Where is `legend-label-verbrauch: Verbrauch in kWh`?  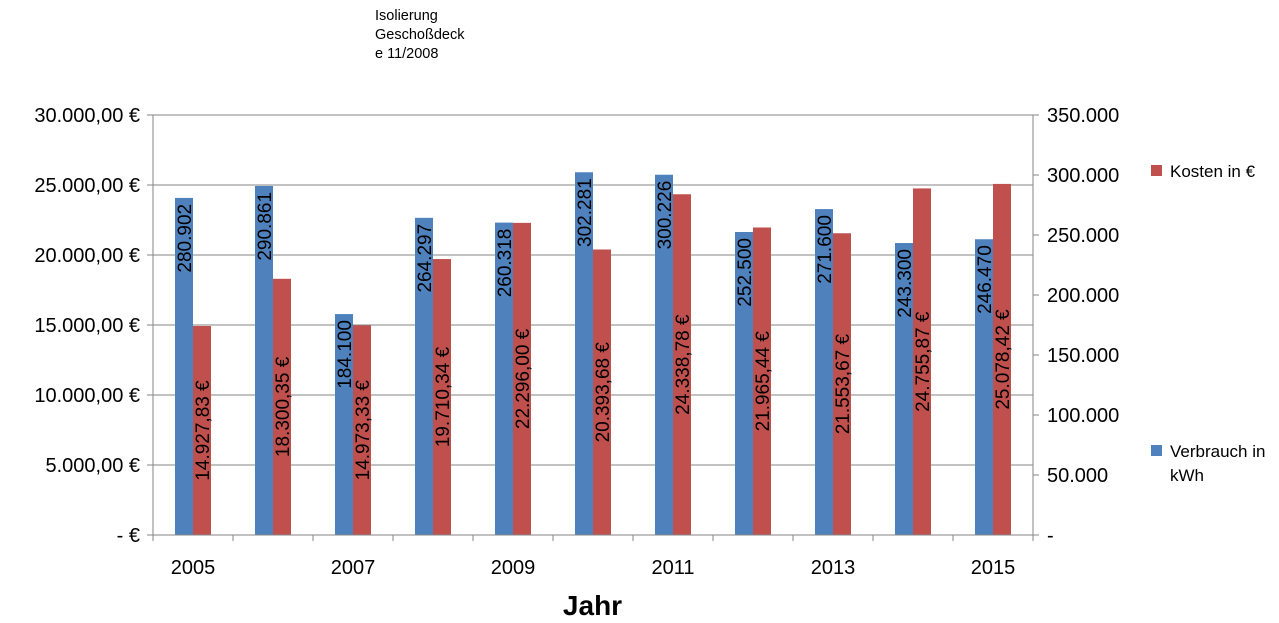 legend-label-verbrauch: Verbrauch in kWh is located at coordinates (1218, 463).